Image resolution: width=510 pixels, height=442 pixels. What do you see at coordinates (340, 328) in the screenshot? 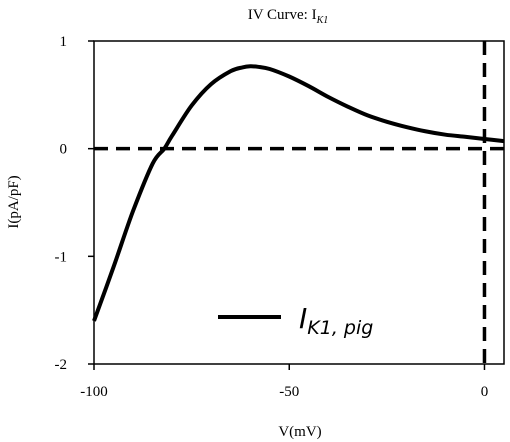
I see `legend-label-subscript: K1, pig` at bounding box center [340, 328].